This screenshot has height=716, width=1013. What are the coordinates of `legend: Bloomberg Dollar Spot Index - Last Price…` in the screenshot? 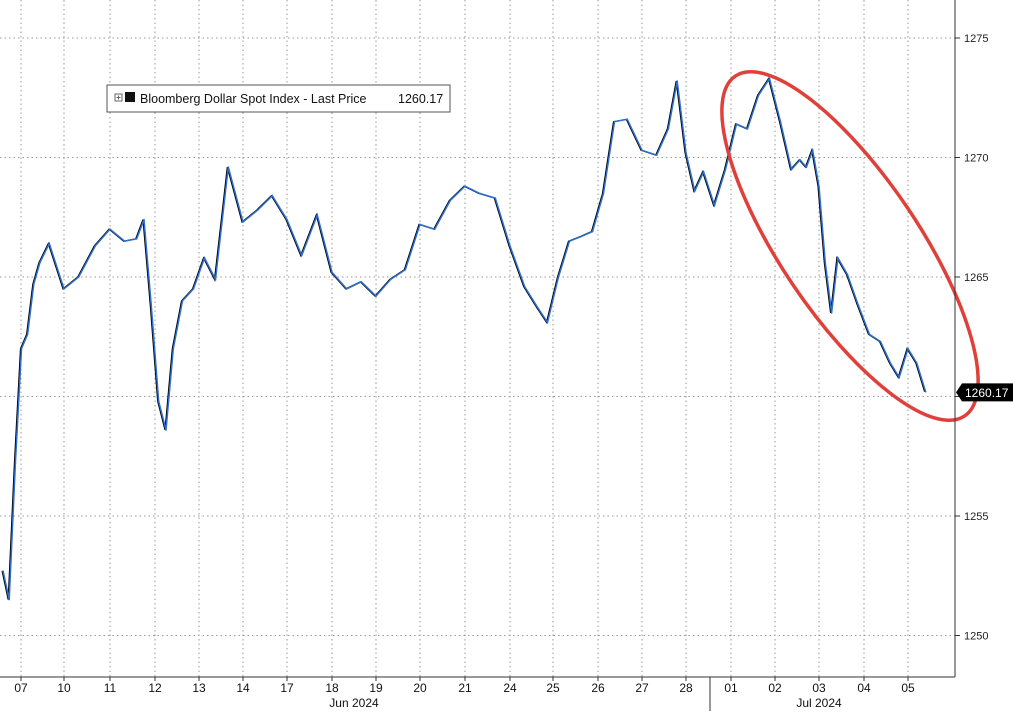 It's located at (278, 98).